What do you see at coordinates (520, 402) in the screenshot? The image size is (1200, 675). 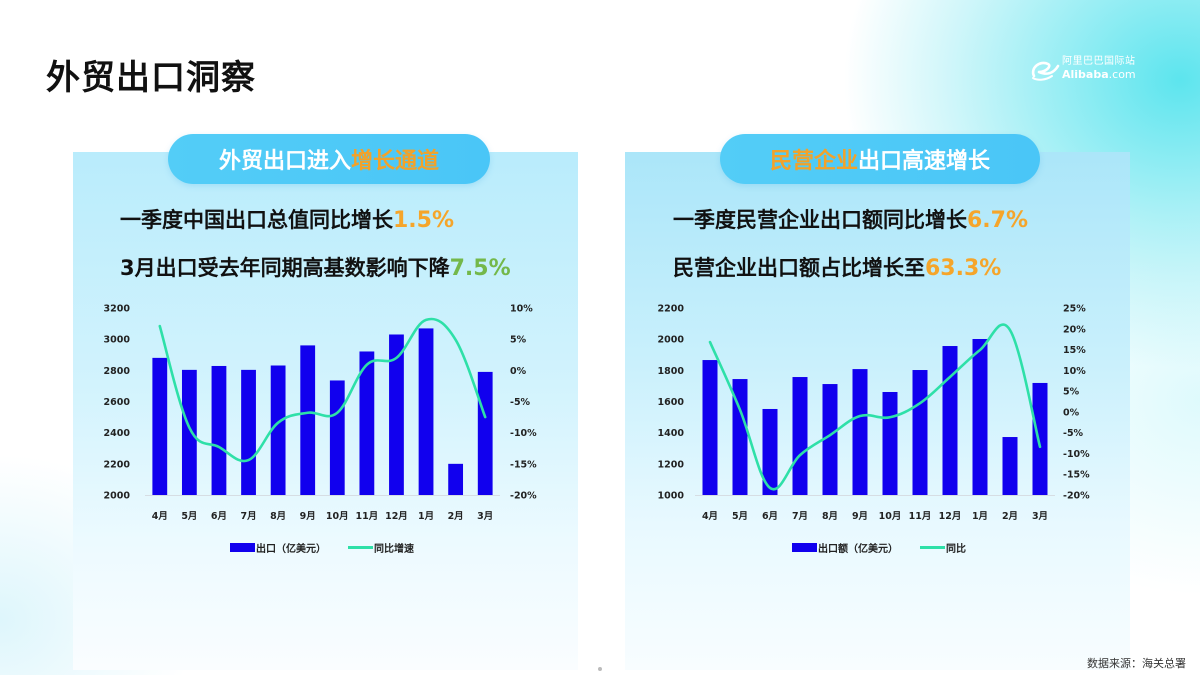 I see `y-right-tick: -5%` at bounding box center [520, 402].